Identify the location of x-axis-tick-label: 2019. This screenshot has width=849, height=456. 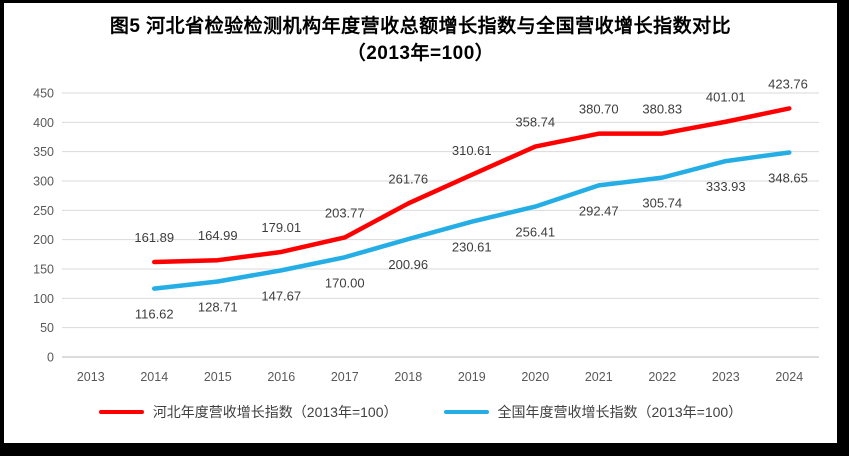
(472, 377).